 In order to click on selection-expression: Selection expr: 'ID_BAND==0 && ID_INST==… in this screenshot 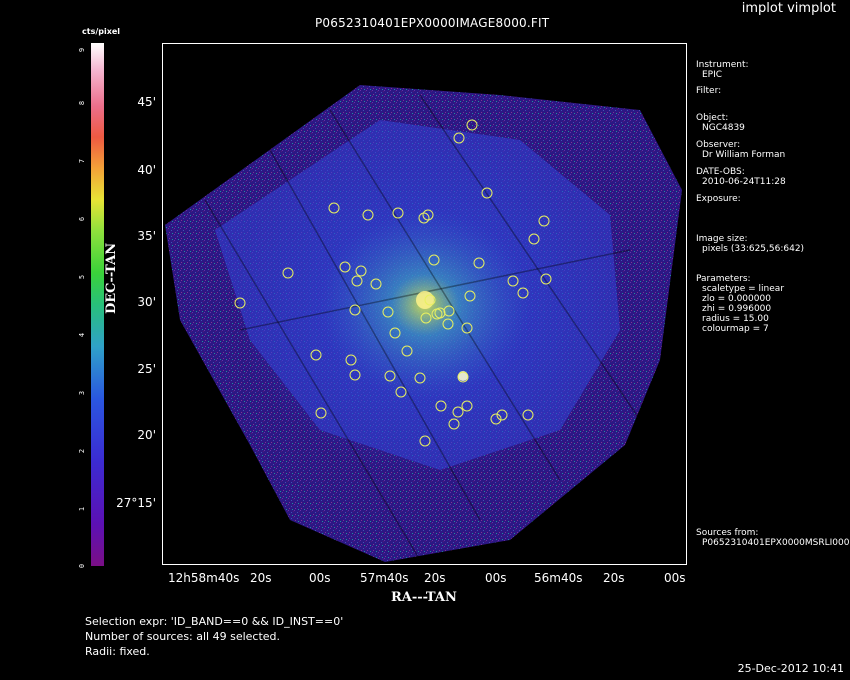, I will do `click(214, 621)`.